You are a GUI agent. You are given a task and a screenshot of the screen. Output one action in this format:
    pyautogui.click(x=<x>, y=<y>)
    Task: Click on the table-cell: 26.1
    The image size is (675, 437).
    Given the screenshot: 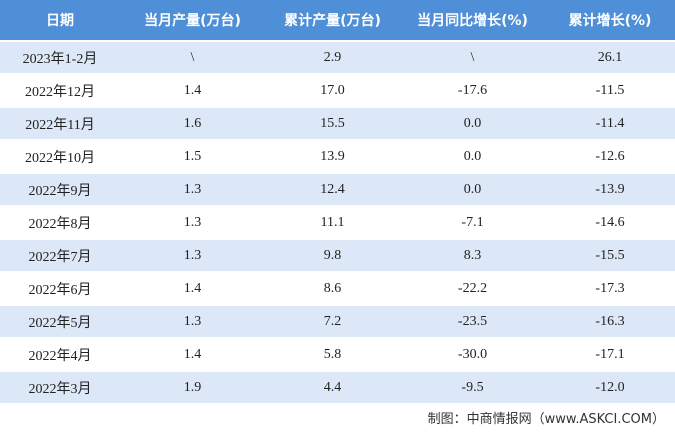 What is the action you would take?
    pyautogui.click(x=610, y=57)
    